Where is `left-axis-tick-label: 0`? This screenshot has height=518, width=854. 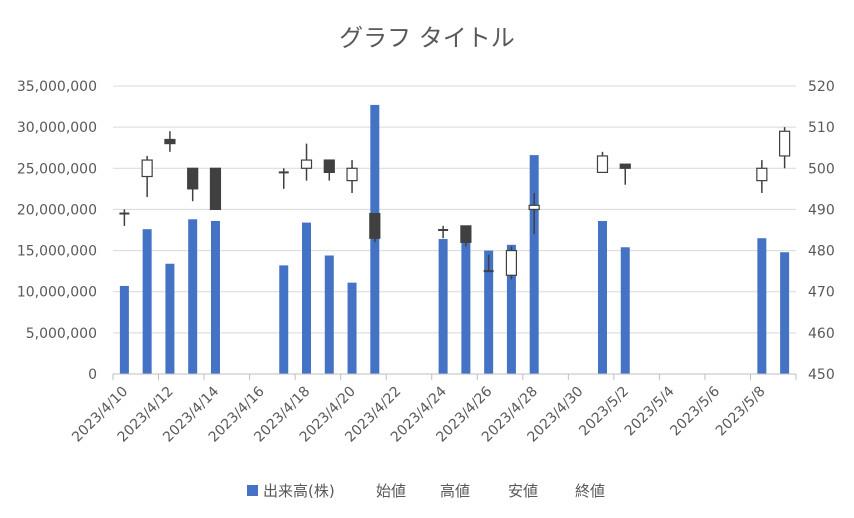 left-axis-tick-label: 0 is located at coordinates (92, 375).